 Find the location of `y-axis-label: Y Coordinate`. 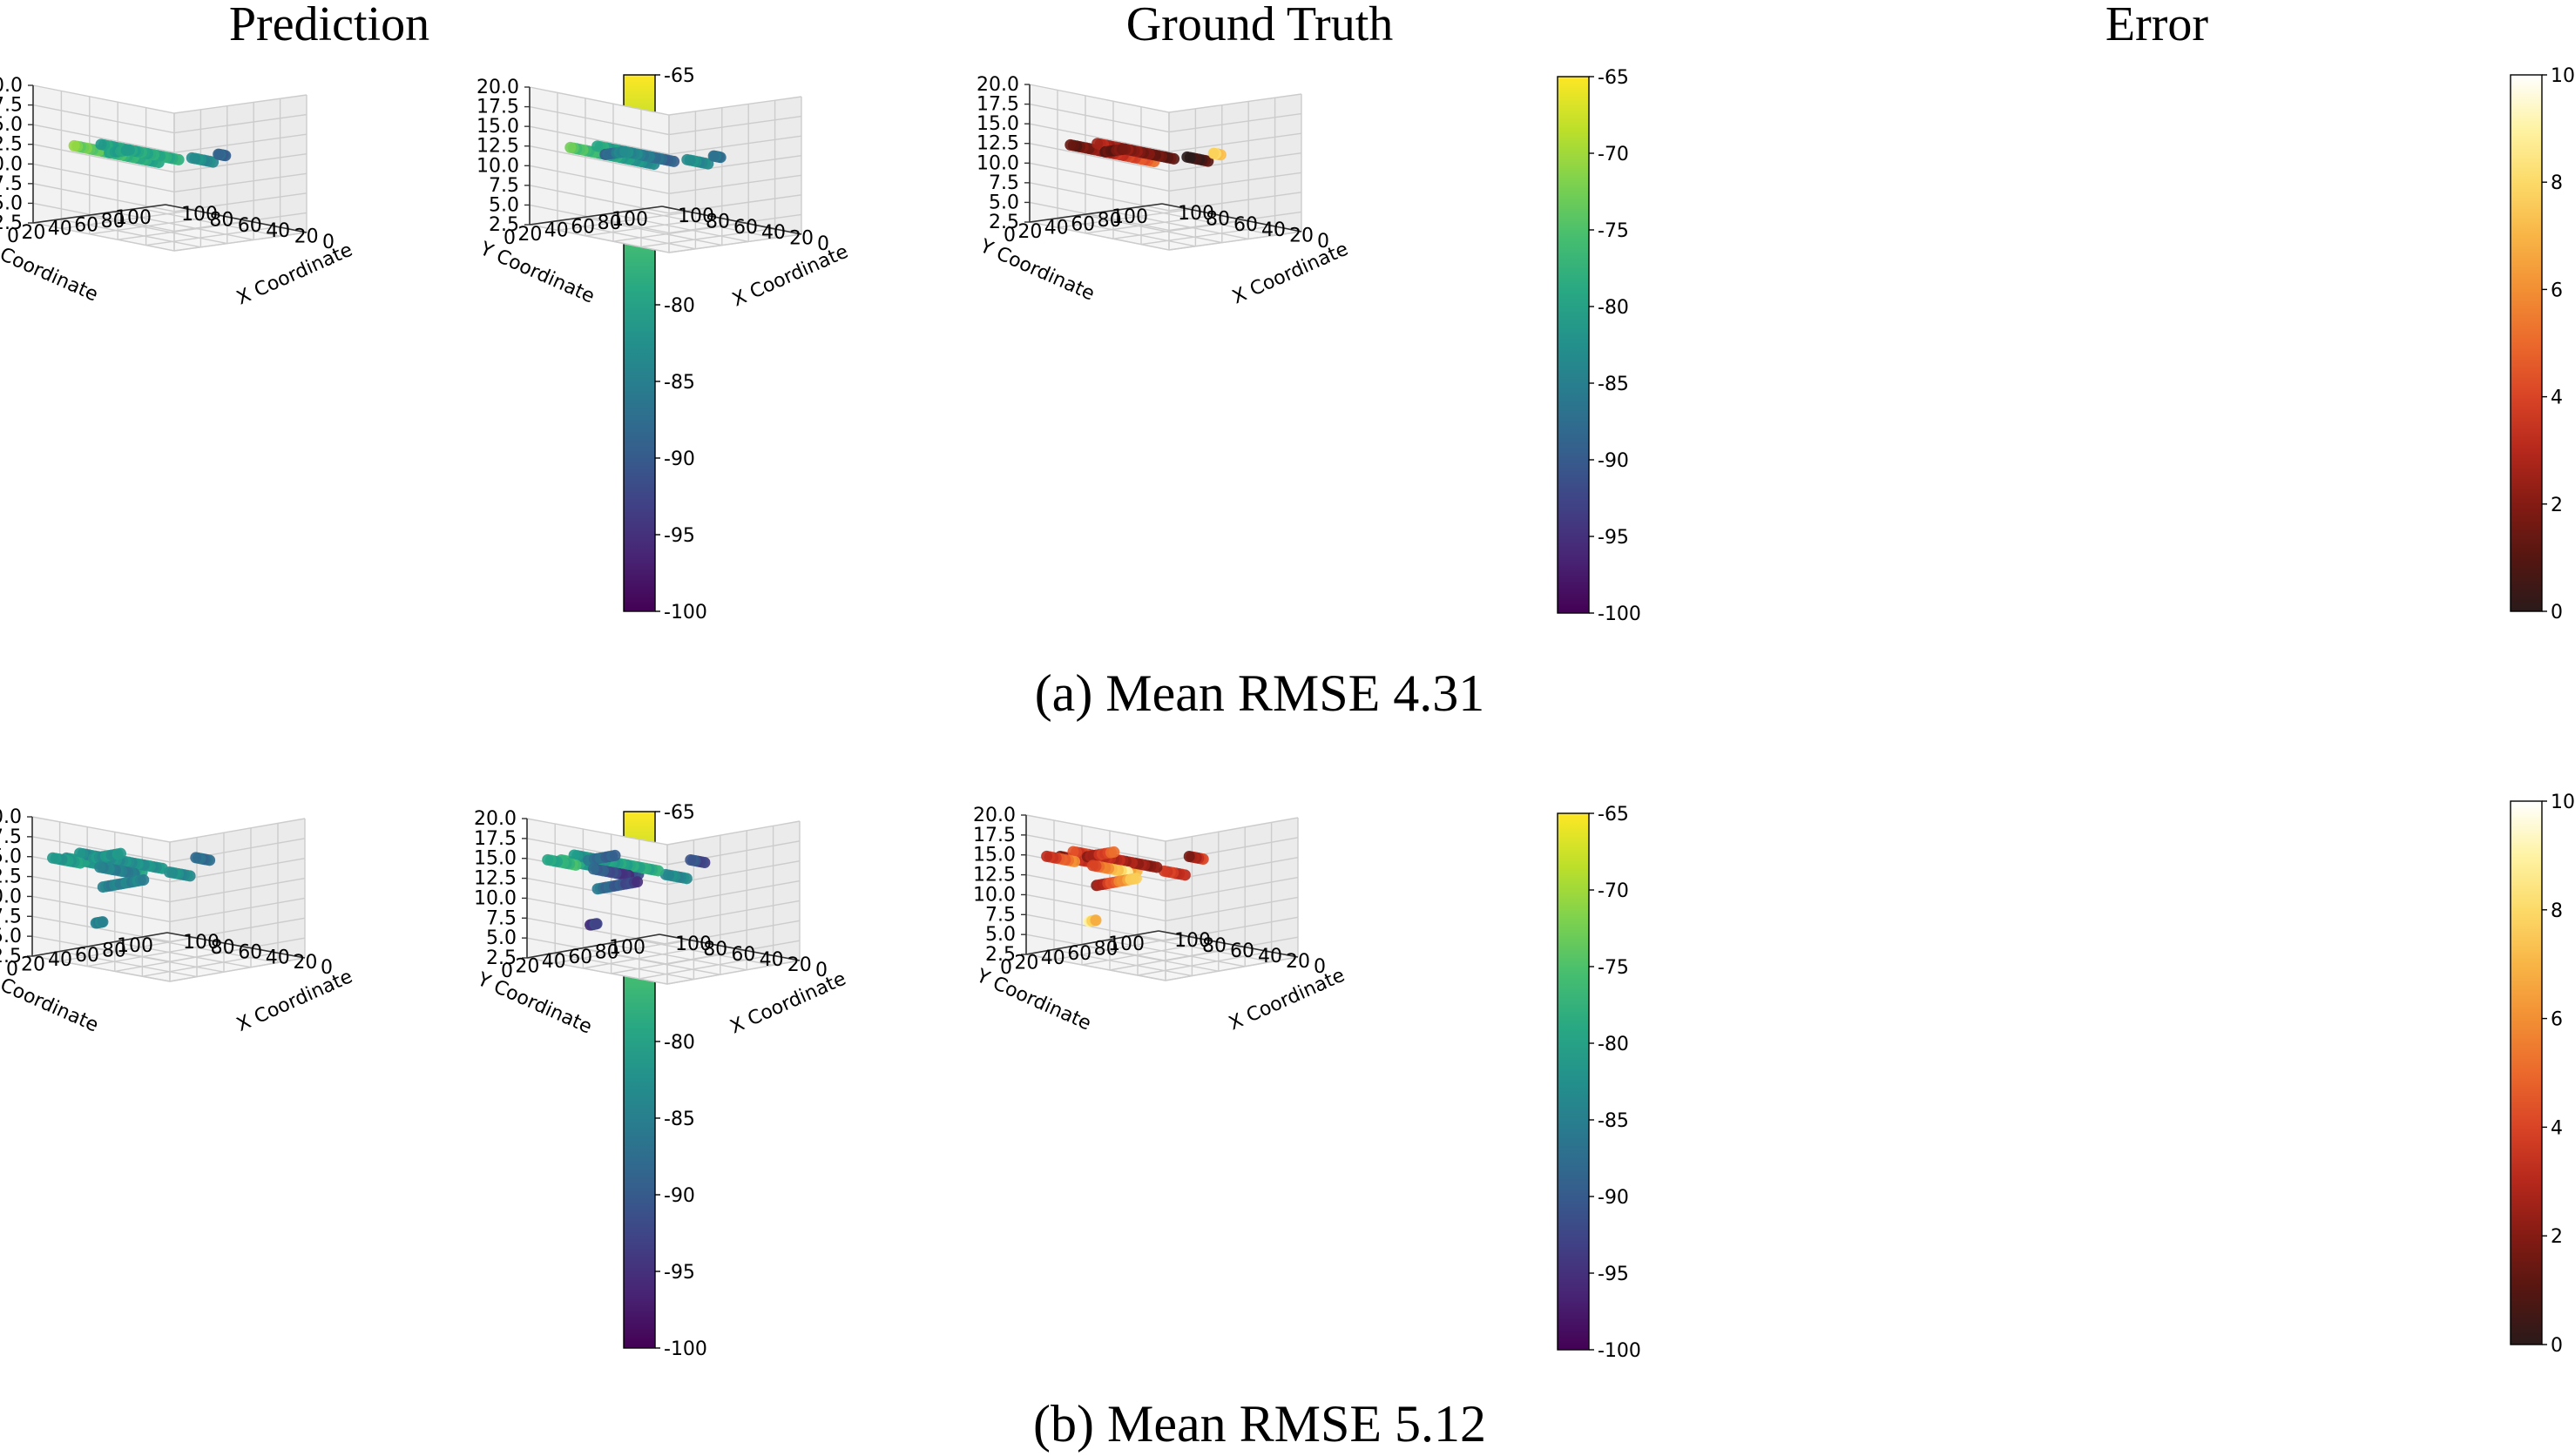

y-axis-label: Y Coordinate is located at coordinates (1033, 1000).